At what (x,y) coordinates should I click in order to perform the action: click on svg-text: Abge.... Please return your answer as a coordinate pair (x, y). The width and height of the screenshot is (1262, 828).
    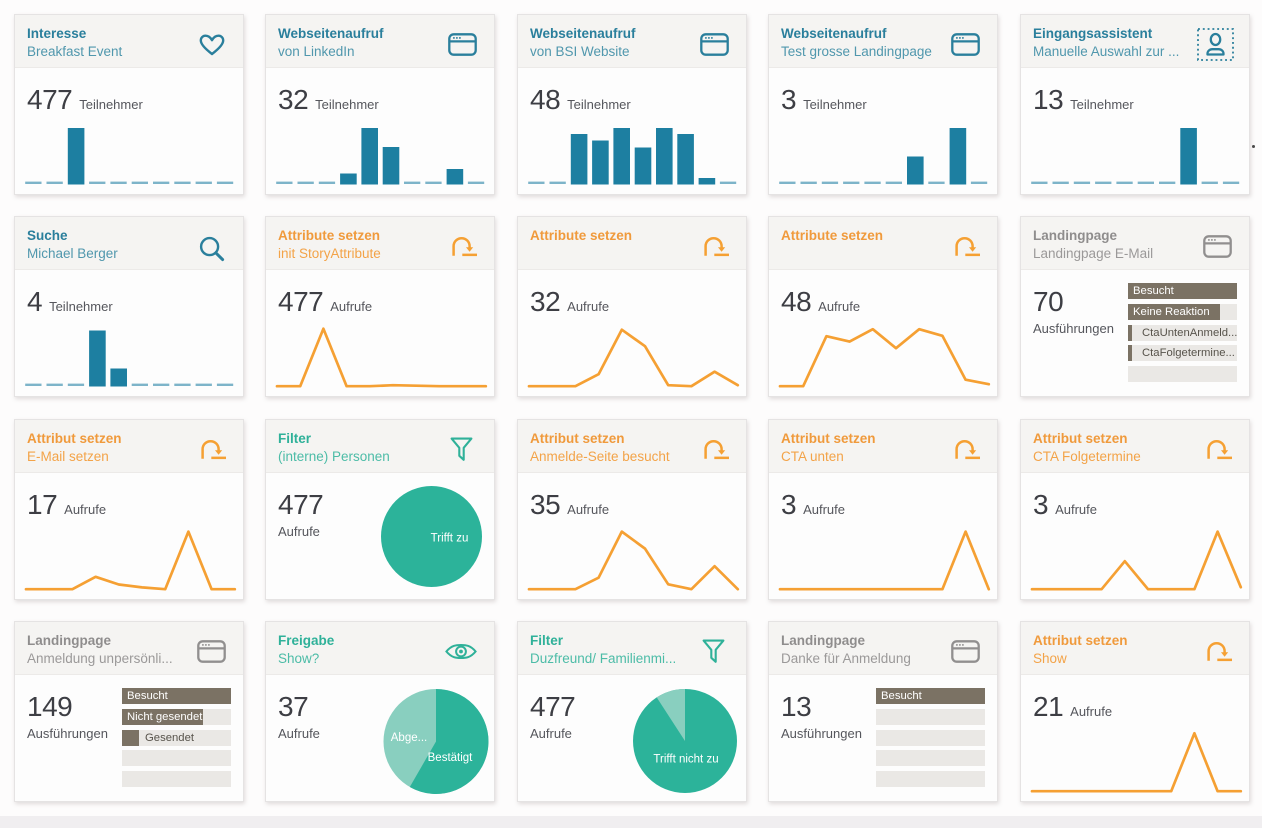
    Looking at the image, I should click on (409, 738).